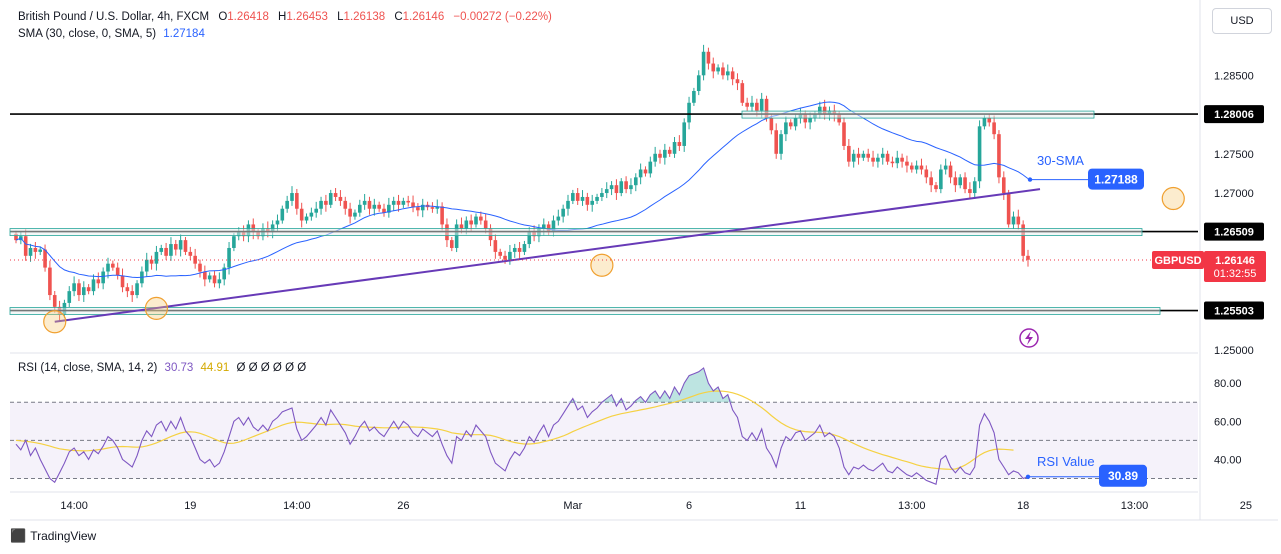  Describe the element at coordinates (1029, 338) in the screenshot. I see `lightning-icon-bolt` at that location.